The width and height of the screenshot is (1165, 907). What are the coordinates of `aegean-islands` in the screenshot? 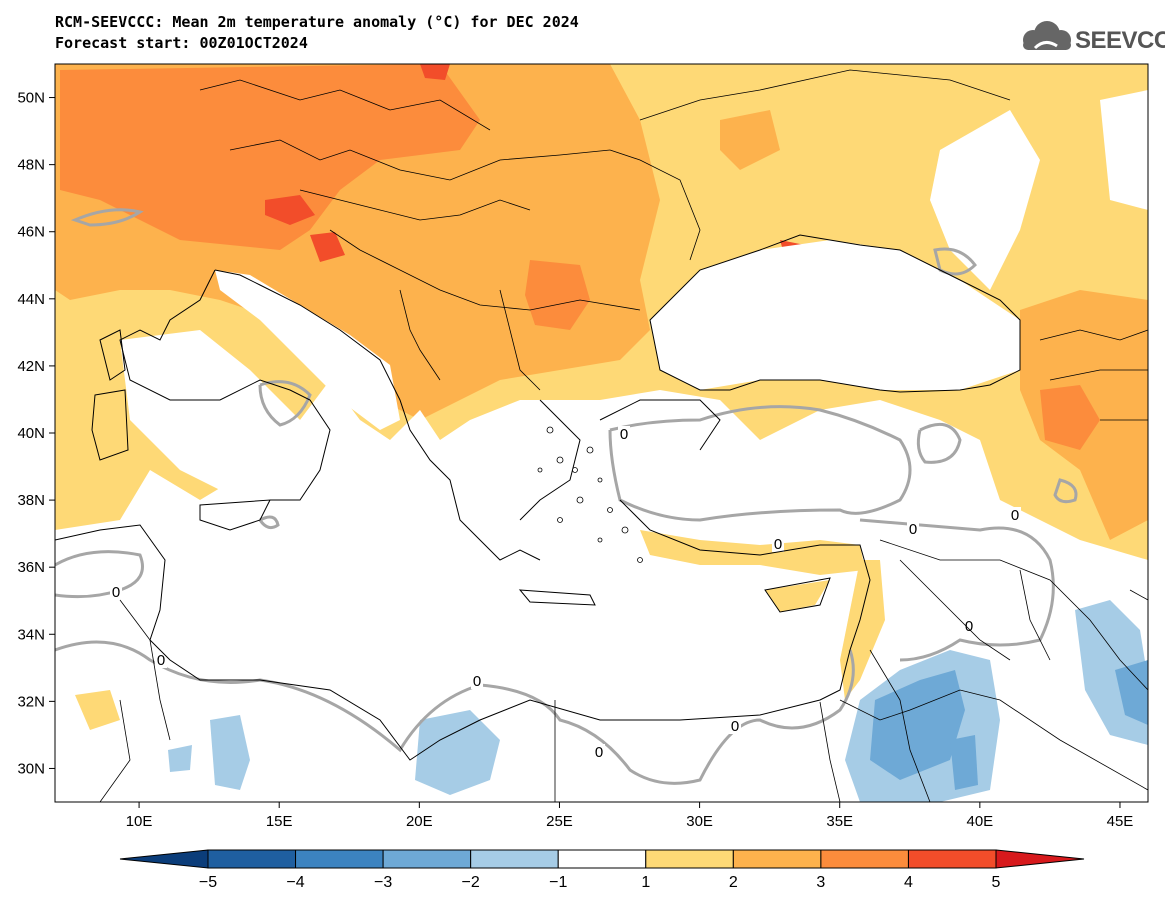 It's located at (590, 494).